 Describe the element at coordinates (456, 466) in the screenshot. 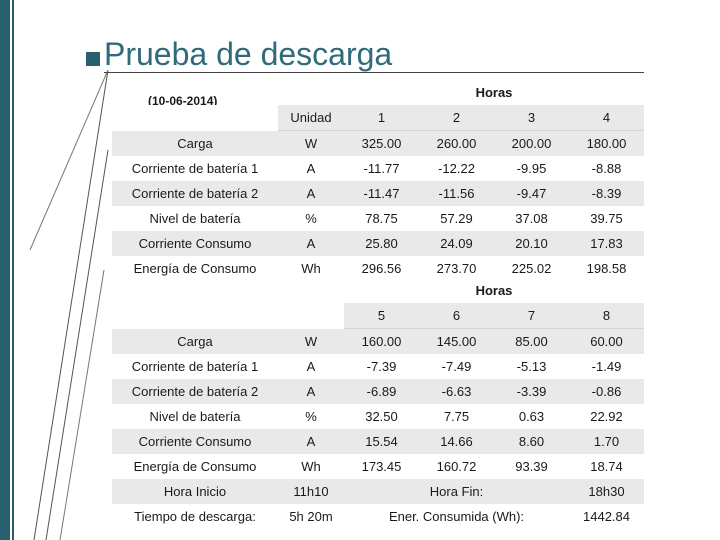

I see `value-cell: 160.72` at that location.